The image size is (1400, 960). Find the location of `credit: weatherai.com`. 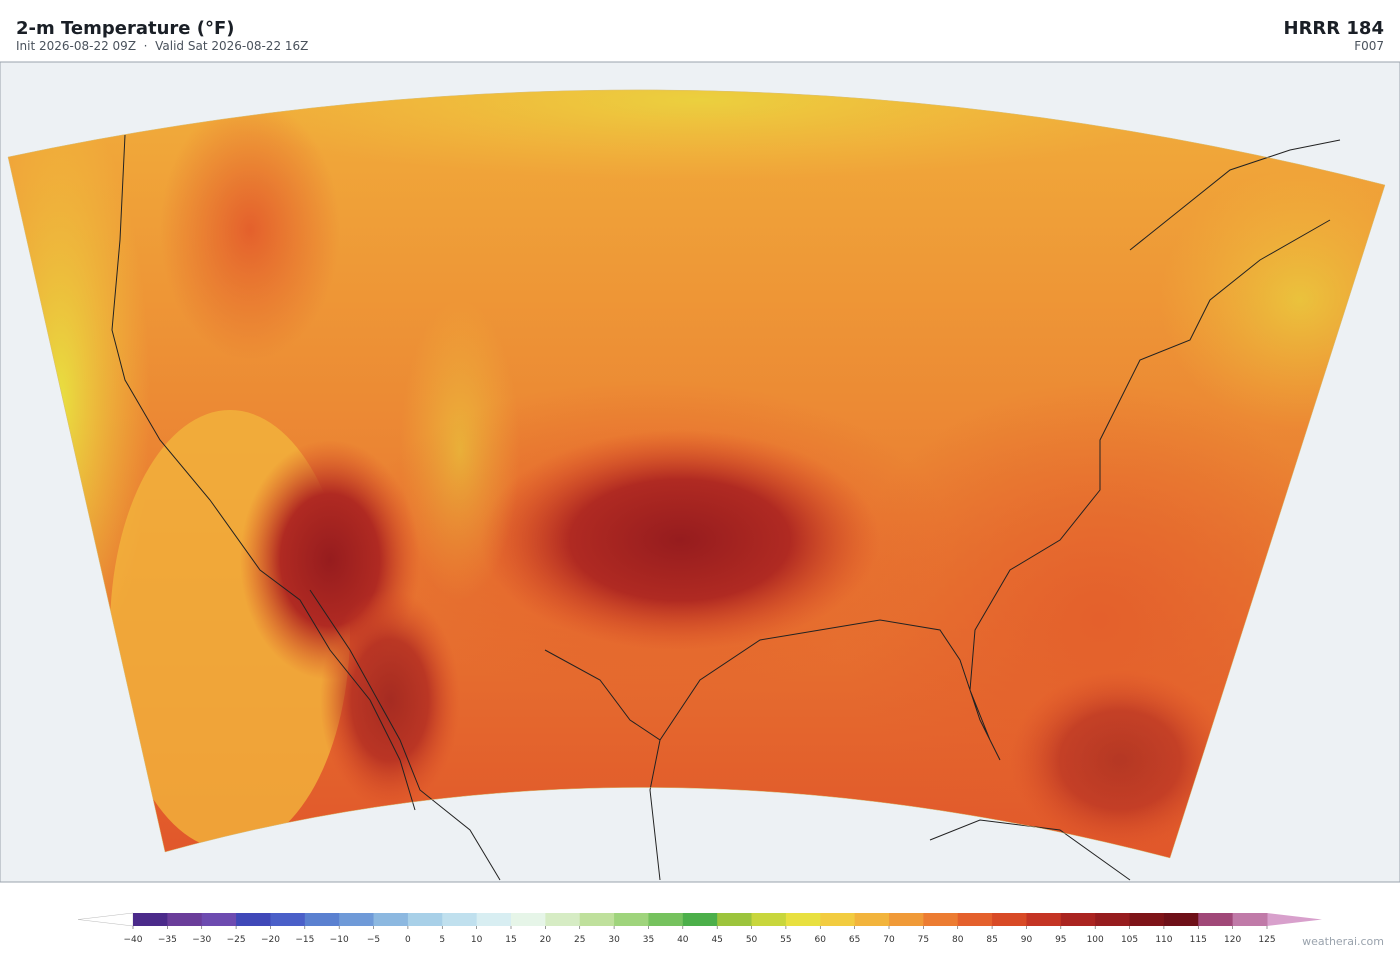

credit: weatherai.com is located at coordinates (1343, 941).